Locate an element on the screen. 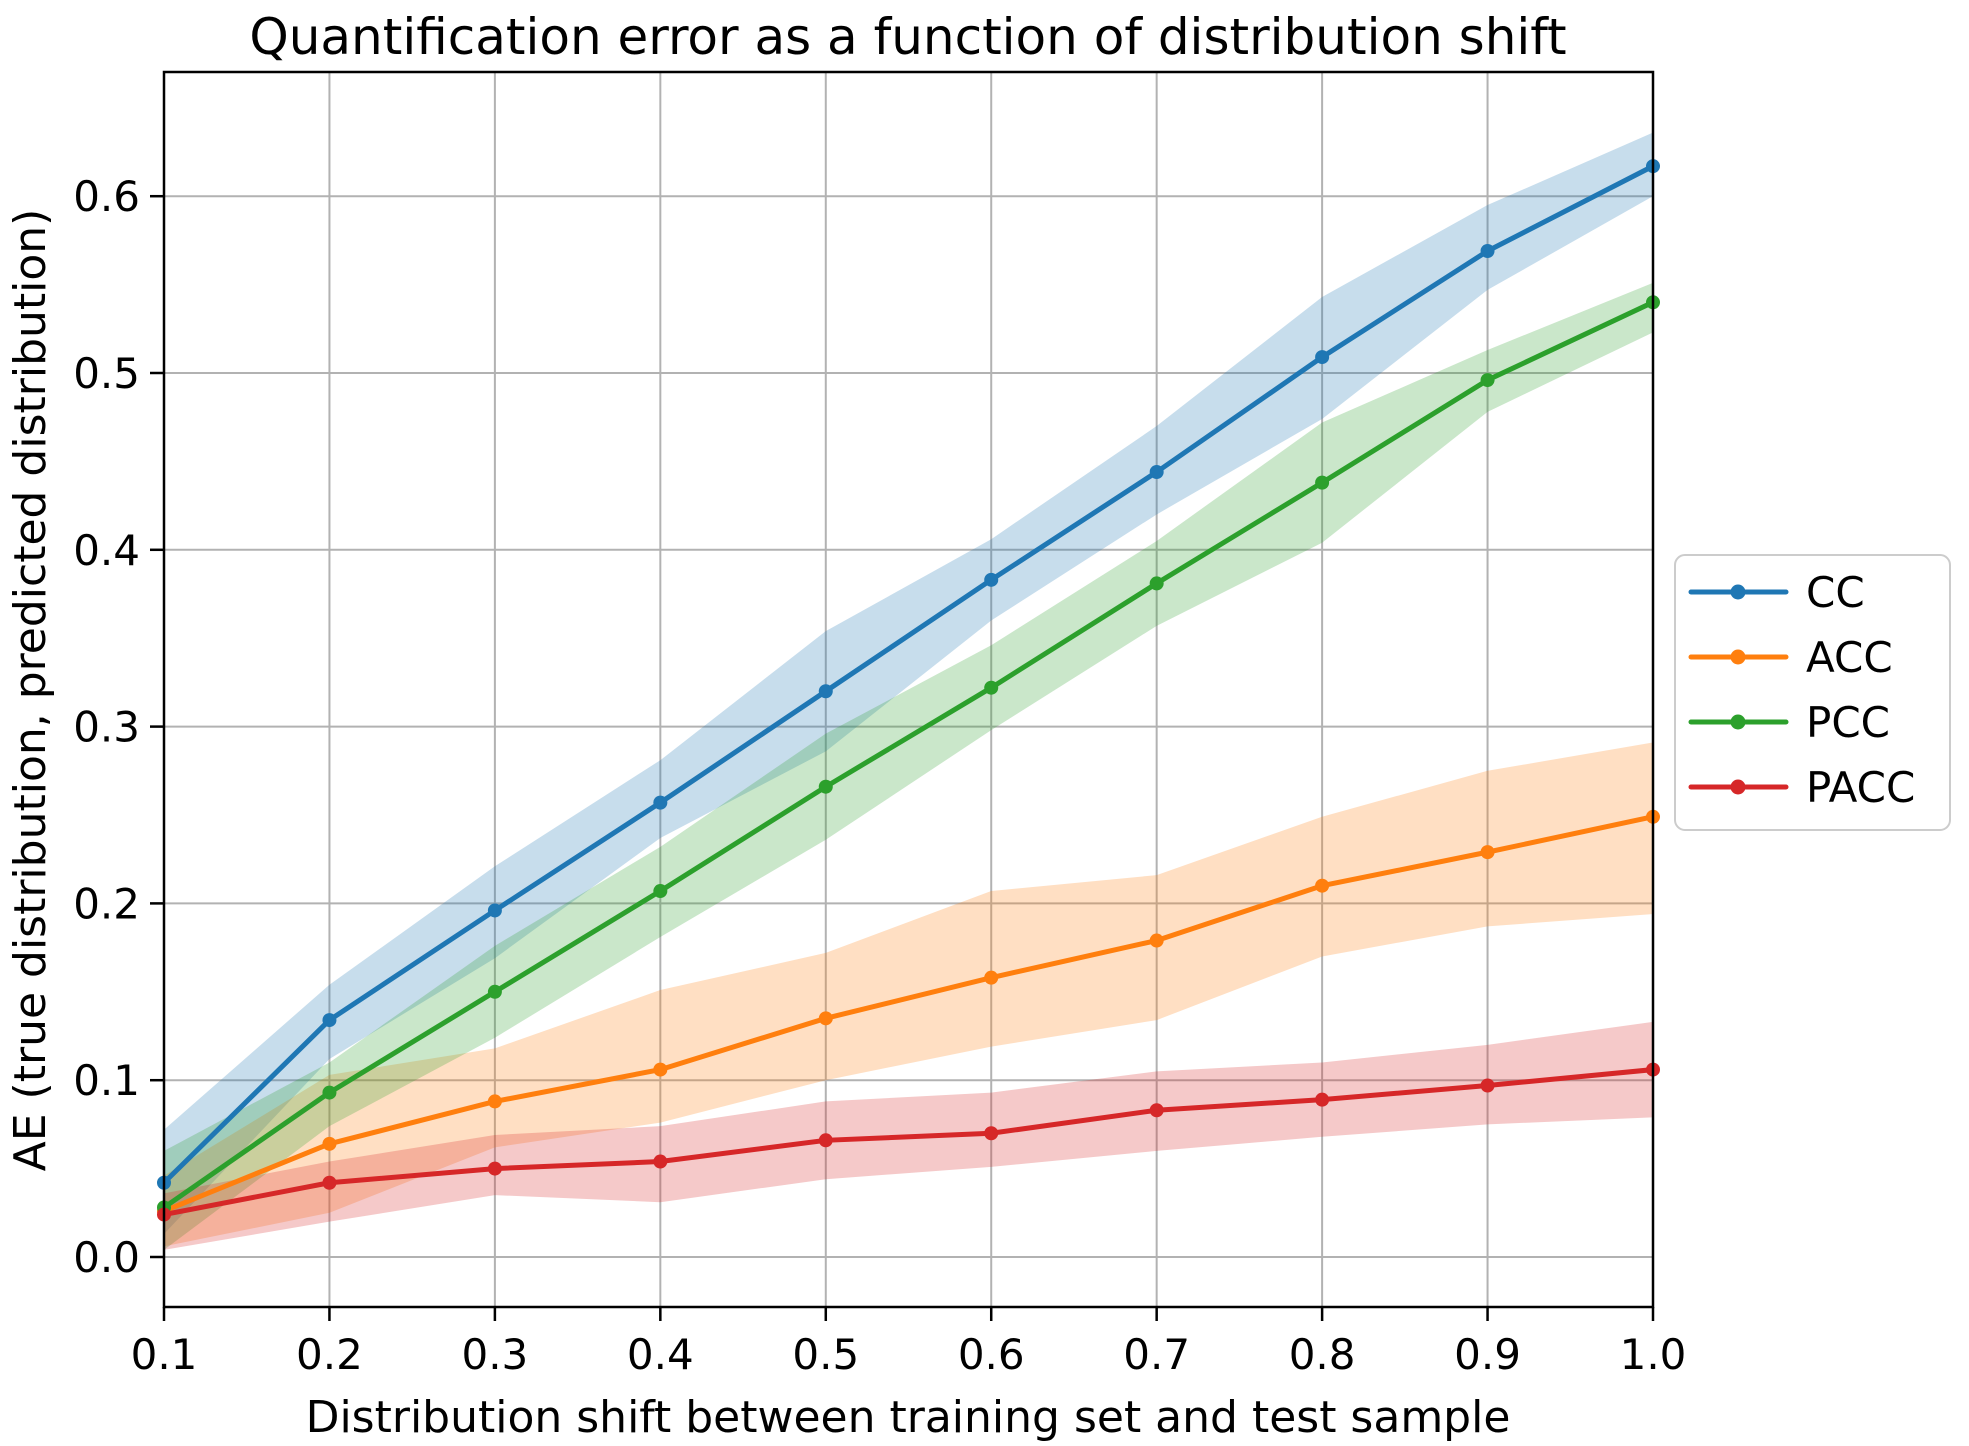 The width and height of the screenshot is (1969, 1446). x-tick-label: 0.1 is located at coordinates (164, 1354).